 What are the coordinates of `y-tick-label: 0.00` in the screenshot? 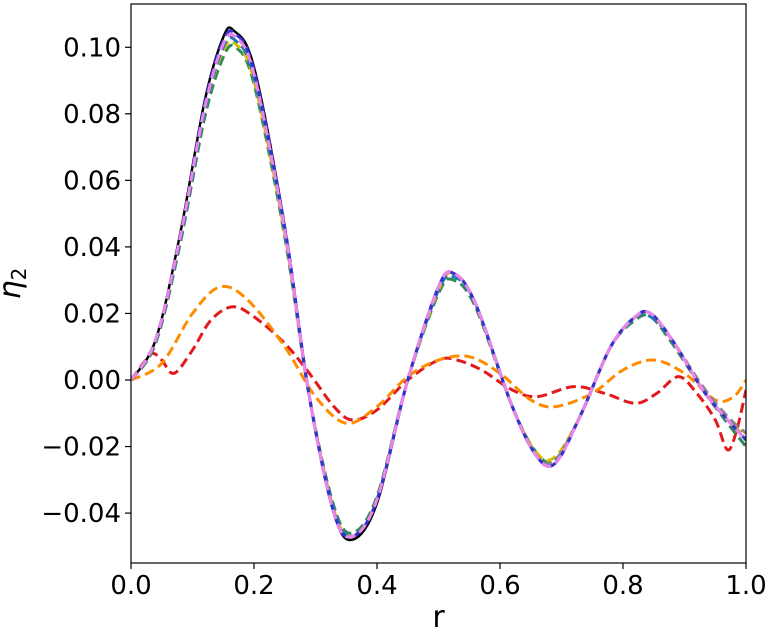 It's located at (92, 381).